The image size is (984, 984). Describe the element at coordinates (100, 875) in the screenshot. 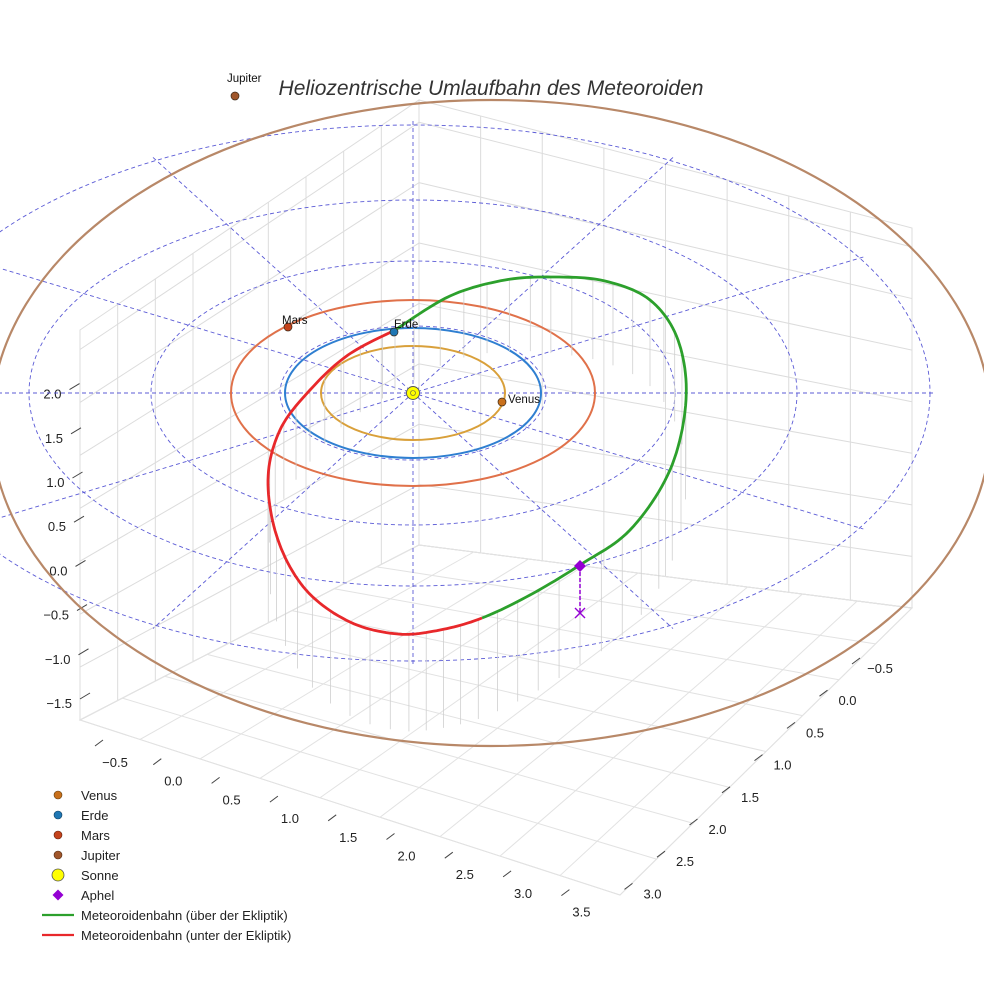

I see `legend-label: Sonne` at that location.